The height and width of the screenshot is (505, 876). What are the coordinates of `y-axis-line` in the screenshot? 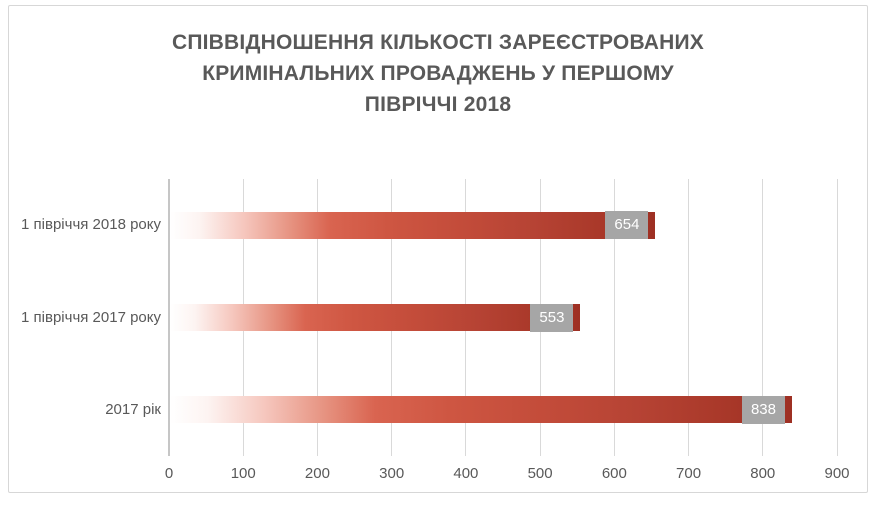 It's located at (169, 317).